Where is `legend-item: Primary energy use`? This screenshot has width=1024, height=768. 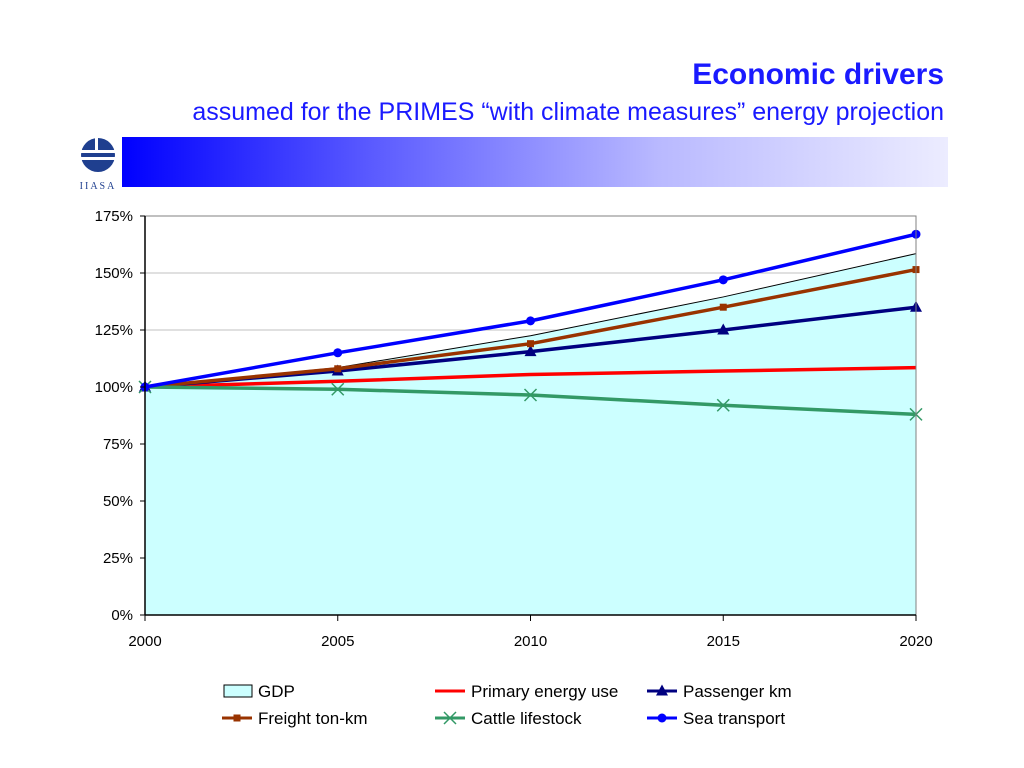
legend-item: Primary energy use is located at coordinates (526, 691).